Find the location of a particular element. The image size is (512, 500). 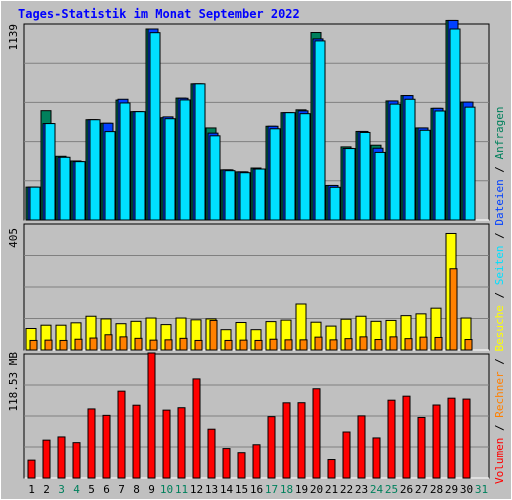

bottom-panel-max-label: 118.53 MB is located at coordinates (13, 382).